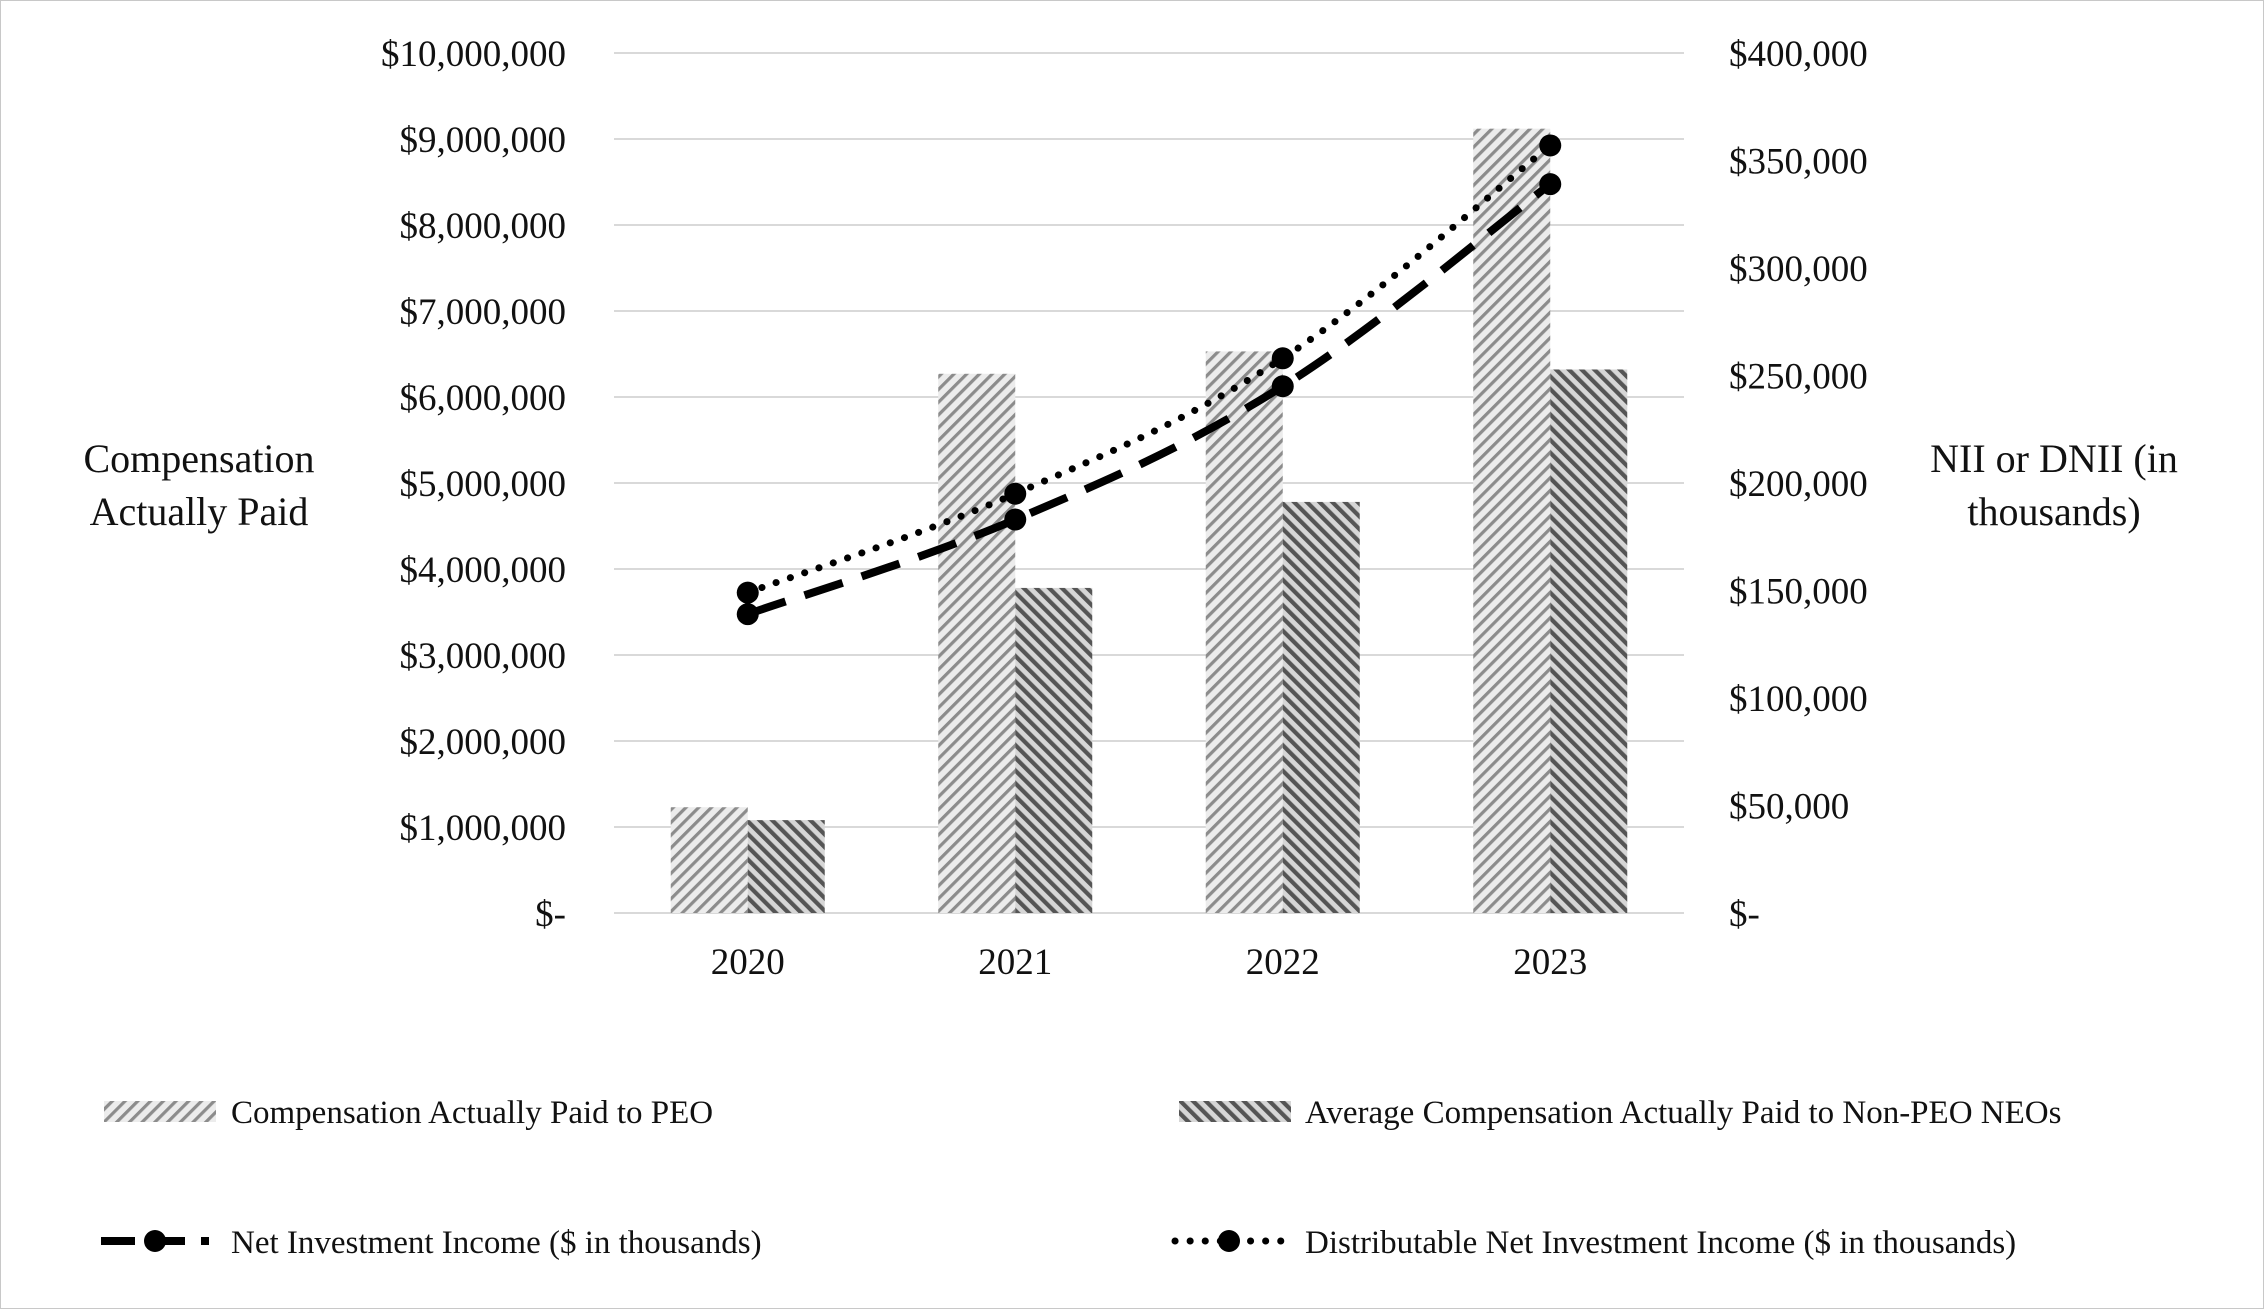  What do you see at coordinates (1798, 269) in the screenshot?
I see `right-tick-label: $300,000` at bounding box center [1798, 269].